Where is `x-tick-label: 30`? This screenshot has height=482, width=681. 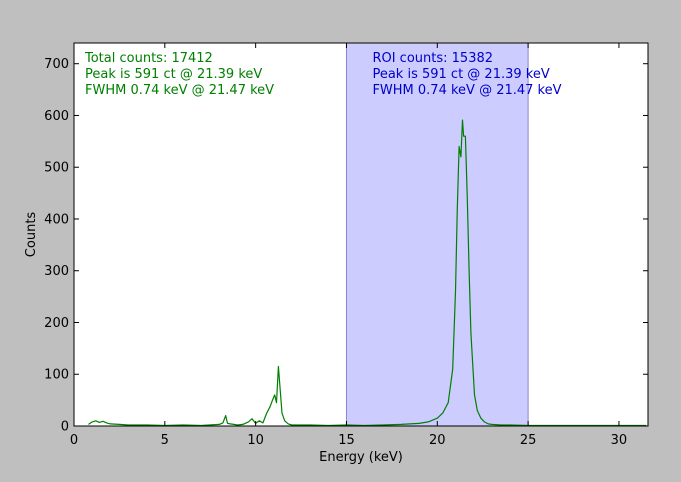
x-tick-label: 30 is located at coordinates (619, 440).